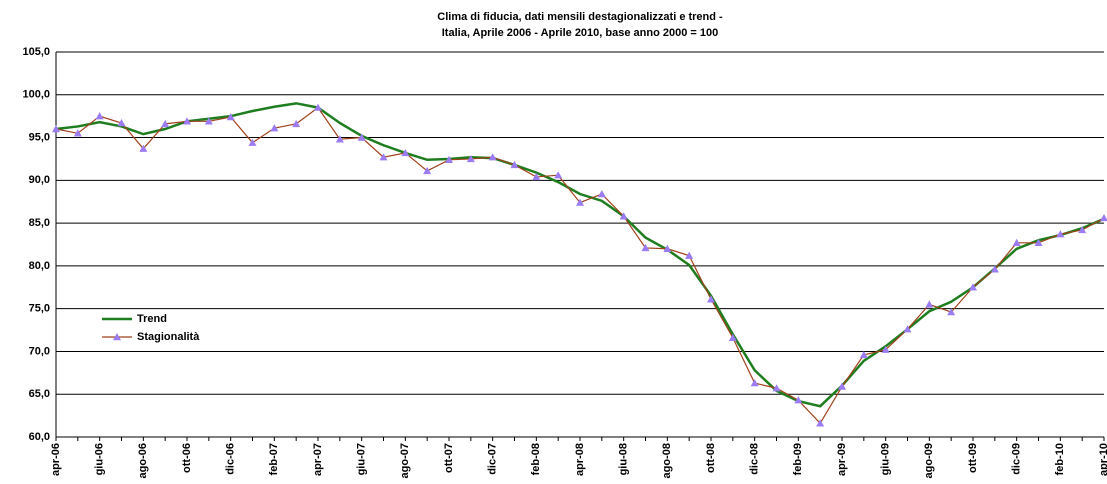 This screenshot has height=484, width=1107. Describe the element at coordinates (711, 458) in the screenshot. I see `x-tick-label: ott-08` at that location.